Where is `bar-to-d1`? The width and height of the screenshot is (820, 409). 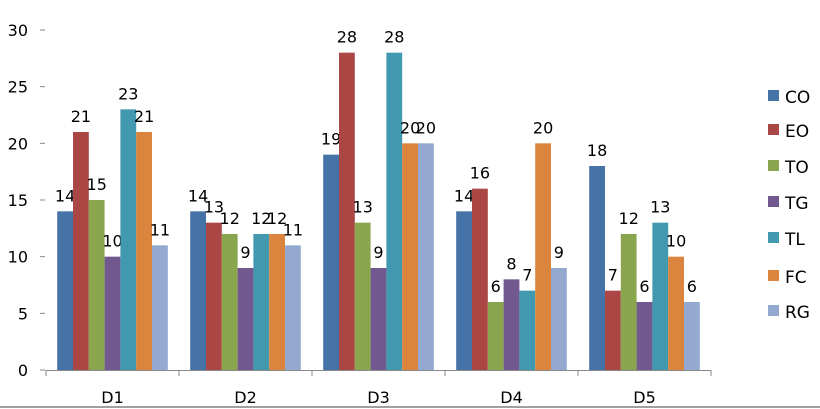
bar-to-d1 is located at coordinates (96, 285).